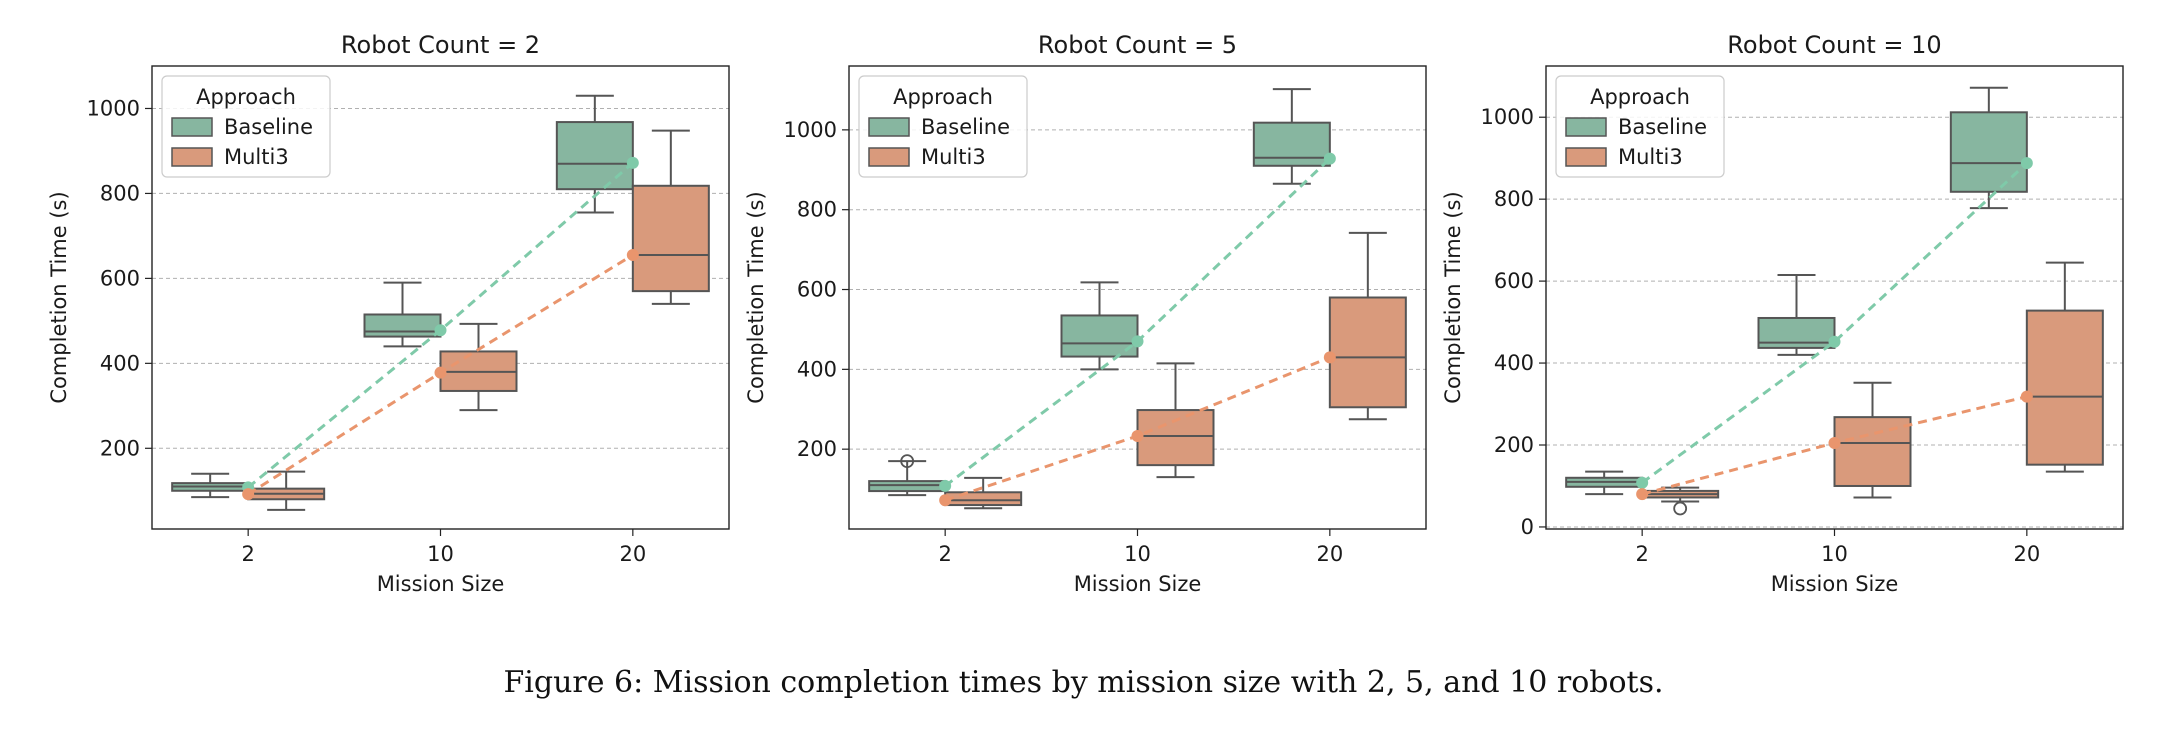 The height and width of the screenshot is (741, 2167). I want to click on y-tick-label: 0, so click(1527, 527).